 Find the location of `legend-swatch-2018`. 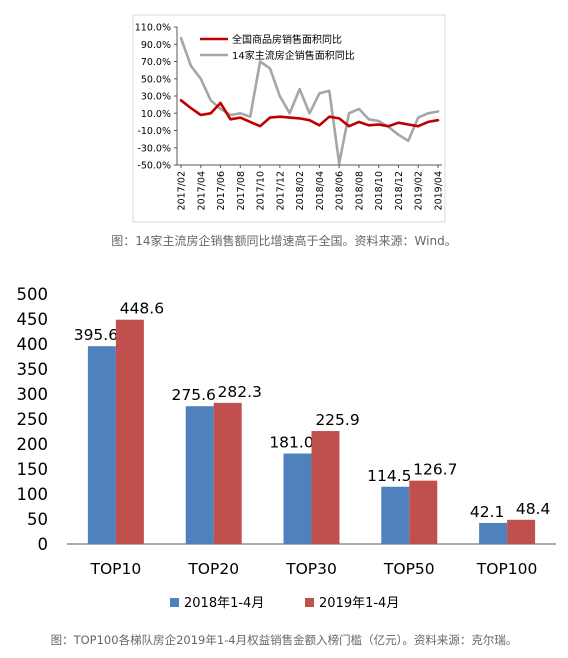

legend-swatch-2018 is located at coordinates (174, 602).